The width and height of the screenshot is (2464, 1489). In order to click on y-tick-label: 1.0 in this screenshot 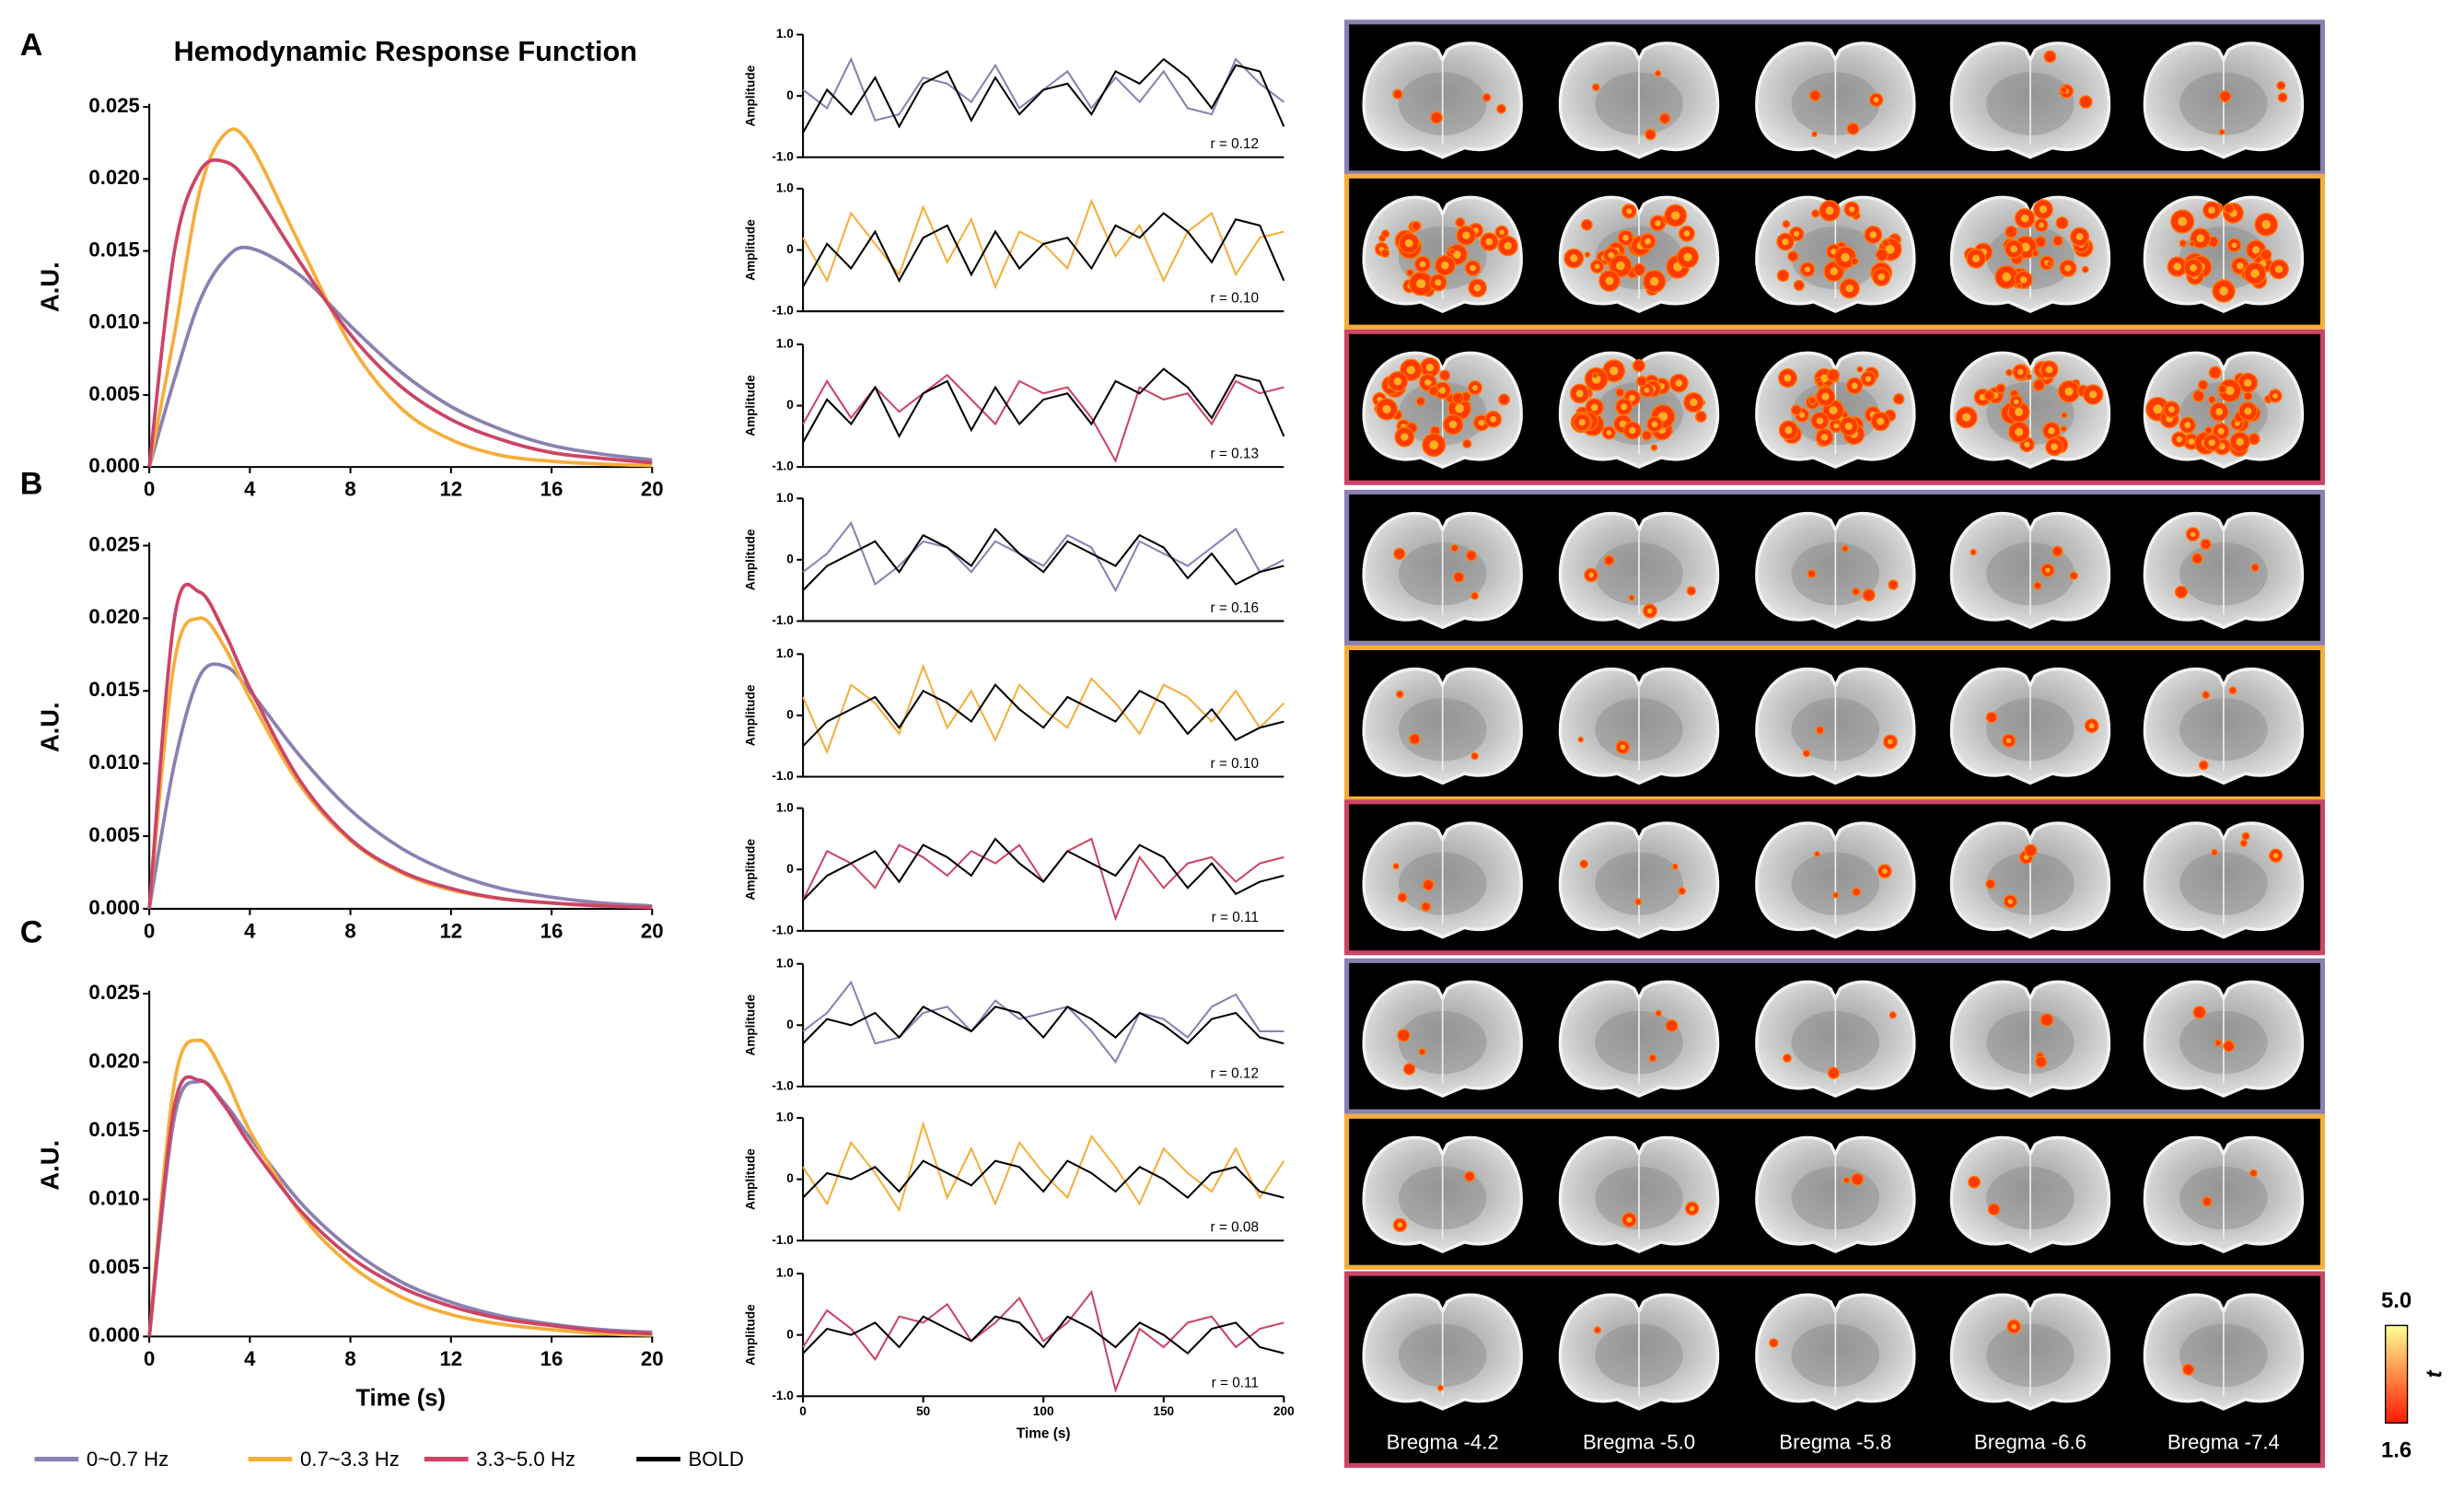, I will do `click(785, 34)`.